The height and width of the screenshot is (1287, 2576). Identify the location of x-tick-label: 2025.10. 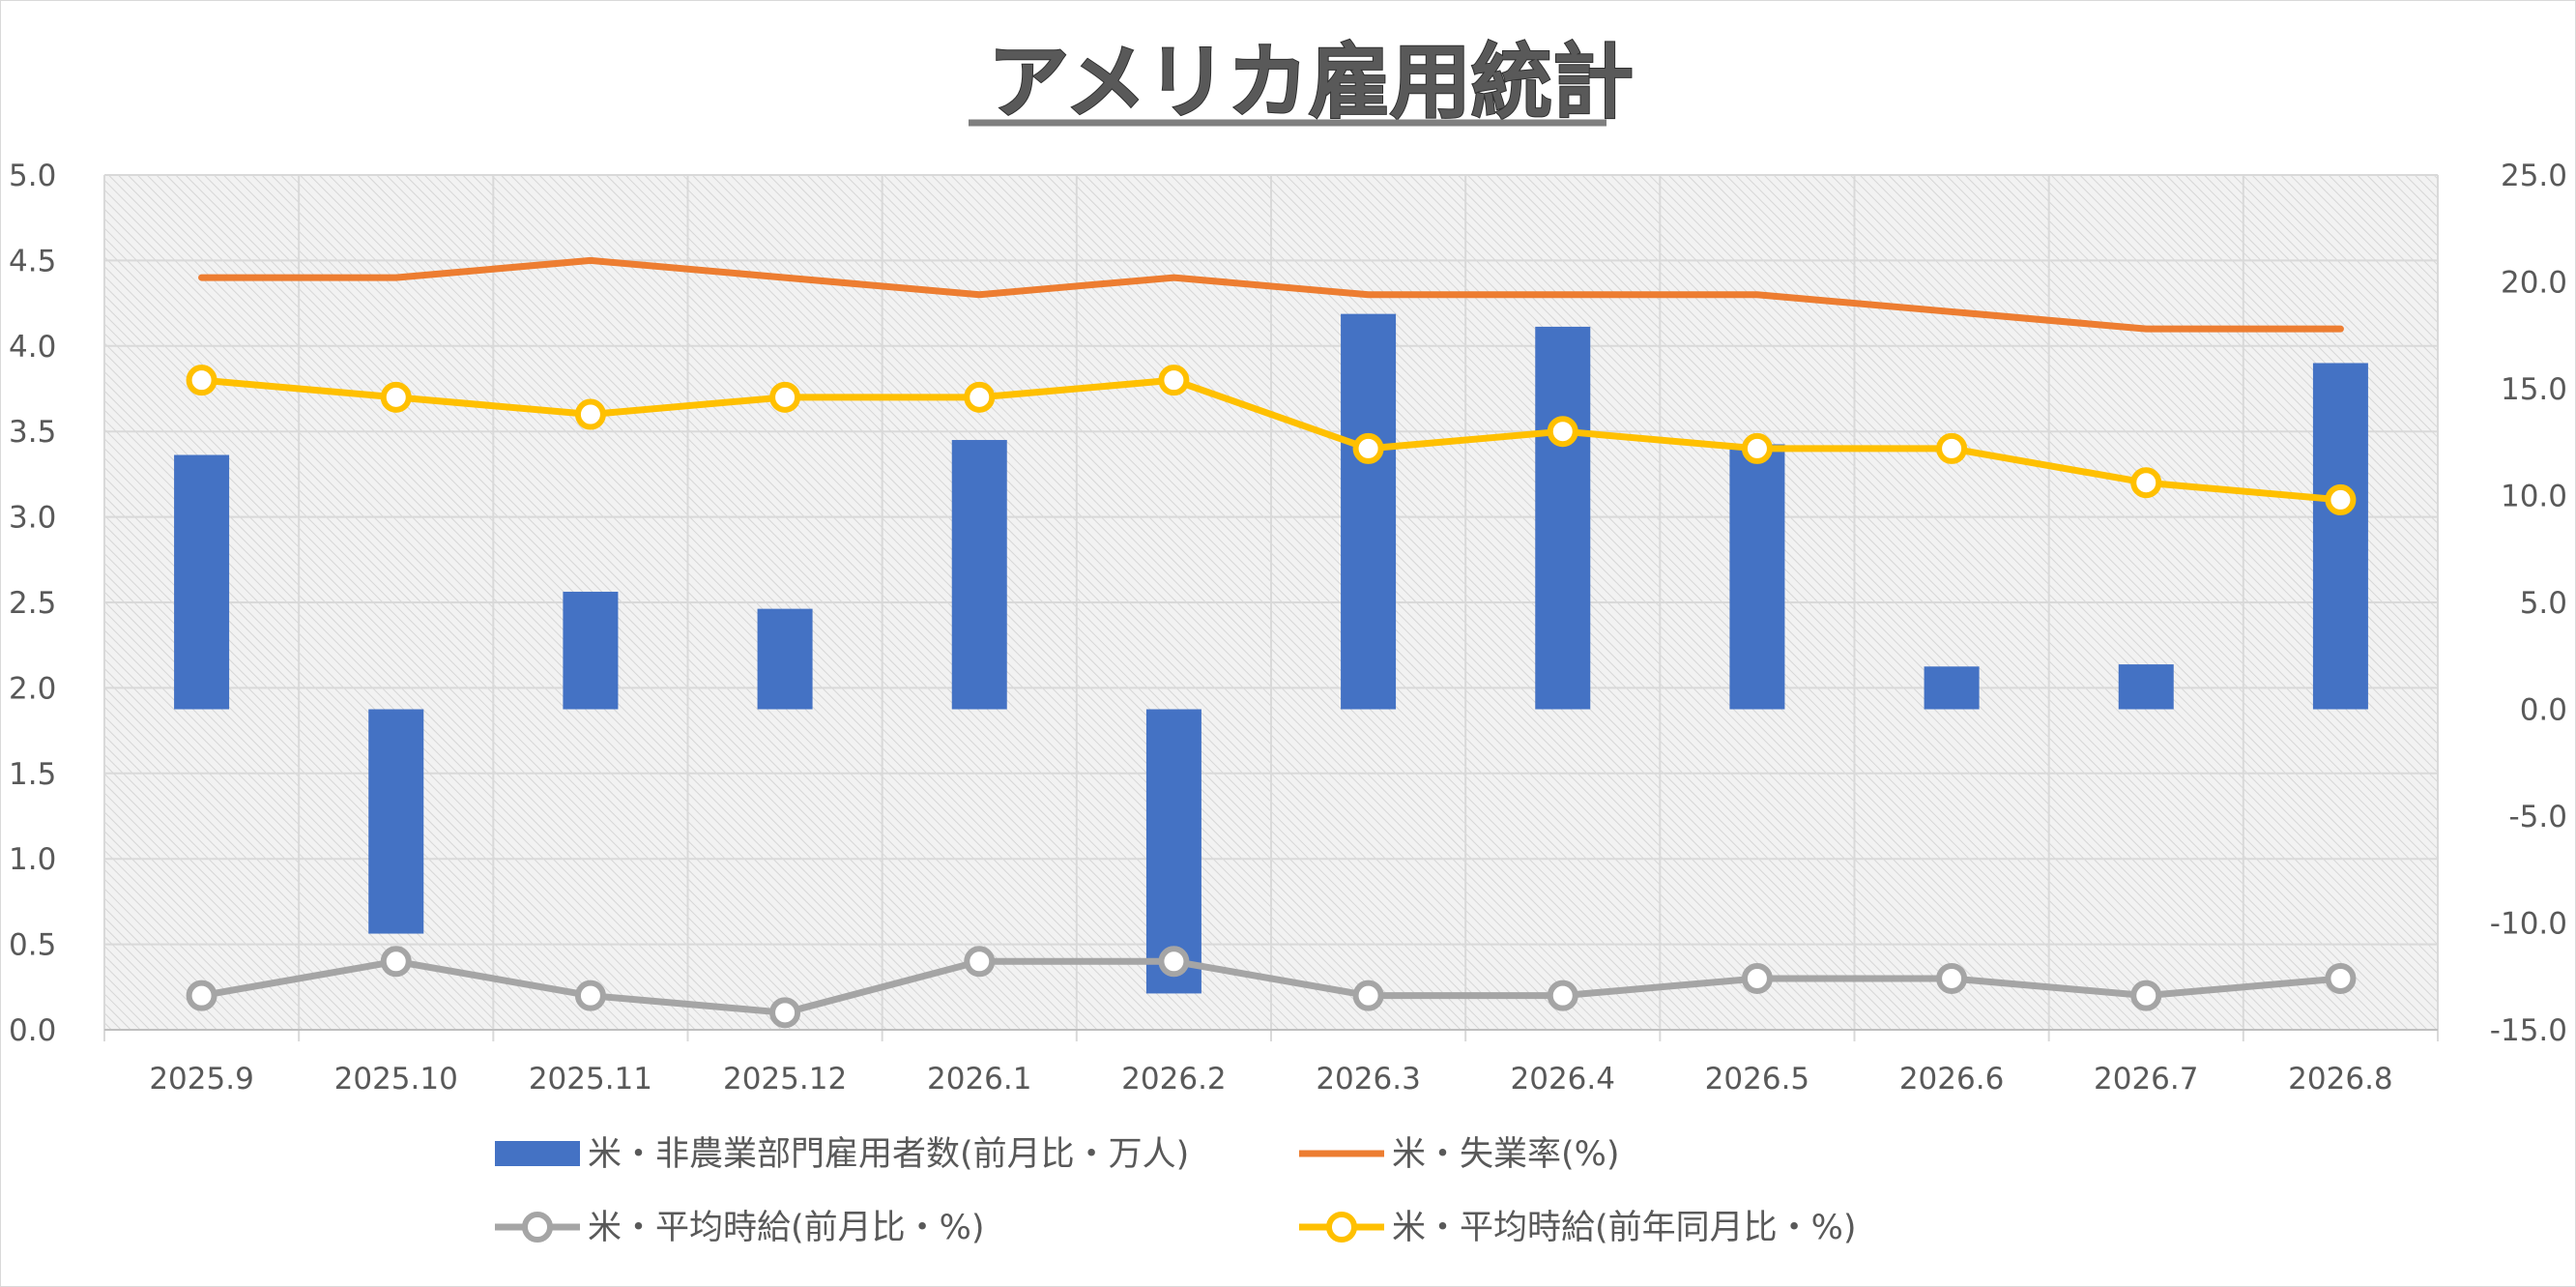
(396, 1079).